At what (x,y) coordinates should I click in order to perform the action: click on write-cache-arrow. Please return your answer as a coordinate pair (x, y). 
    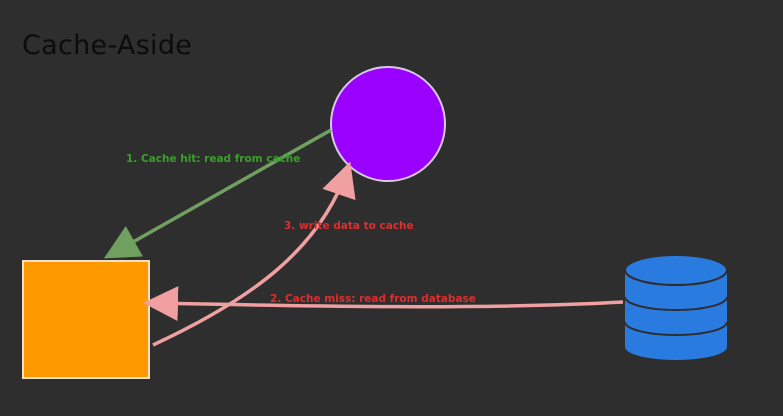
    Looking at the image, I should click on (254, 254).